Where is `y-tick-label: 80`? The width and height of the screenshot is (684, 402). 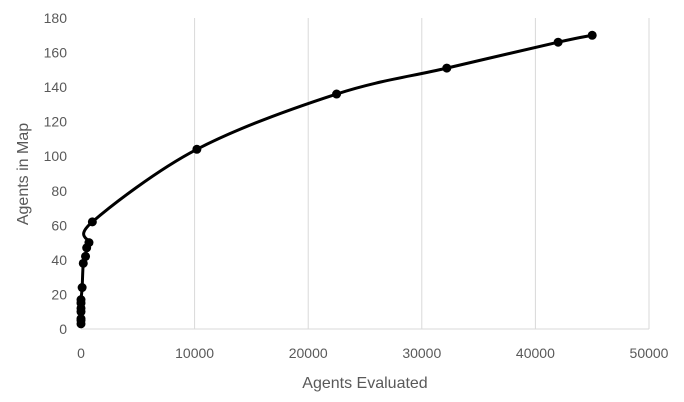
y-tick-label: 80 is located at coordinates (59, 191).